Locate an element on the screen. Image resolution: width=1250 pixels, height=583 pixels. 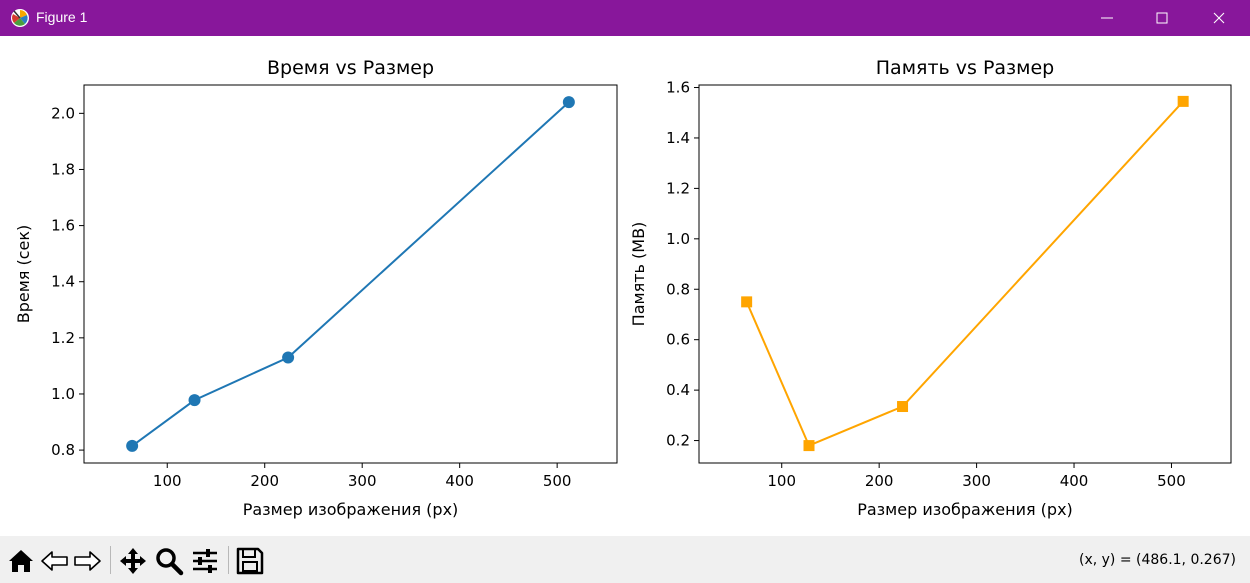
back-arrow-icon is located at coordinates (54, 561).